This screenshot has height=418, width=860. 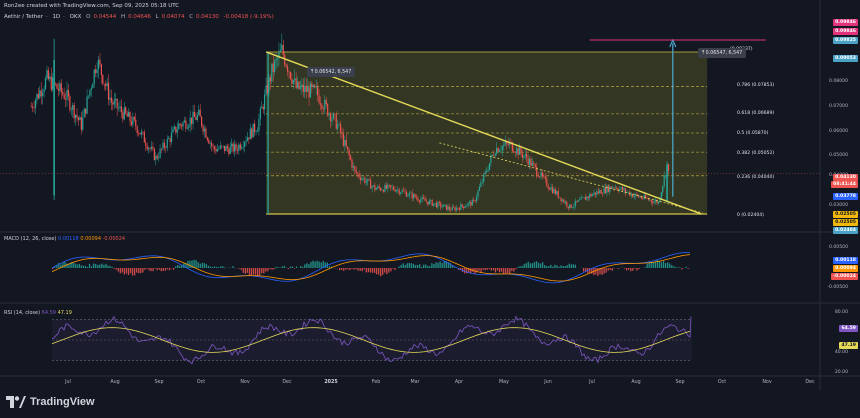 I want to click on x-tick: Oct, so click(x=201, y=382).